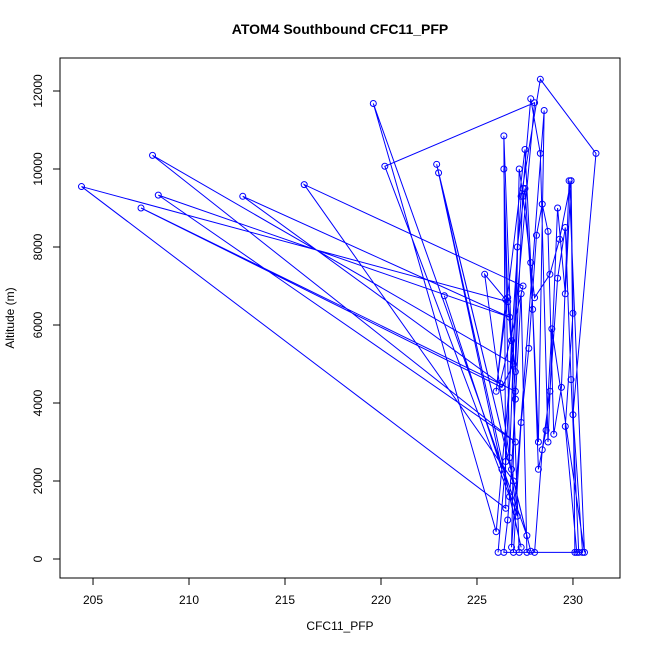 The image size is (650, 655). What do you see at coordinates (38, 402) in the screenshot?
I see `y-tick-label: 4000` at bounding box center [38, 402].